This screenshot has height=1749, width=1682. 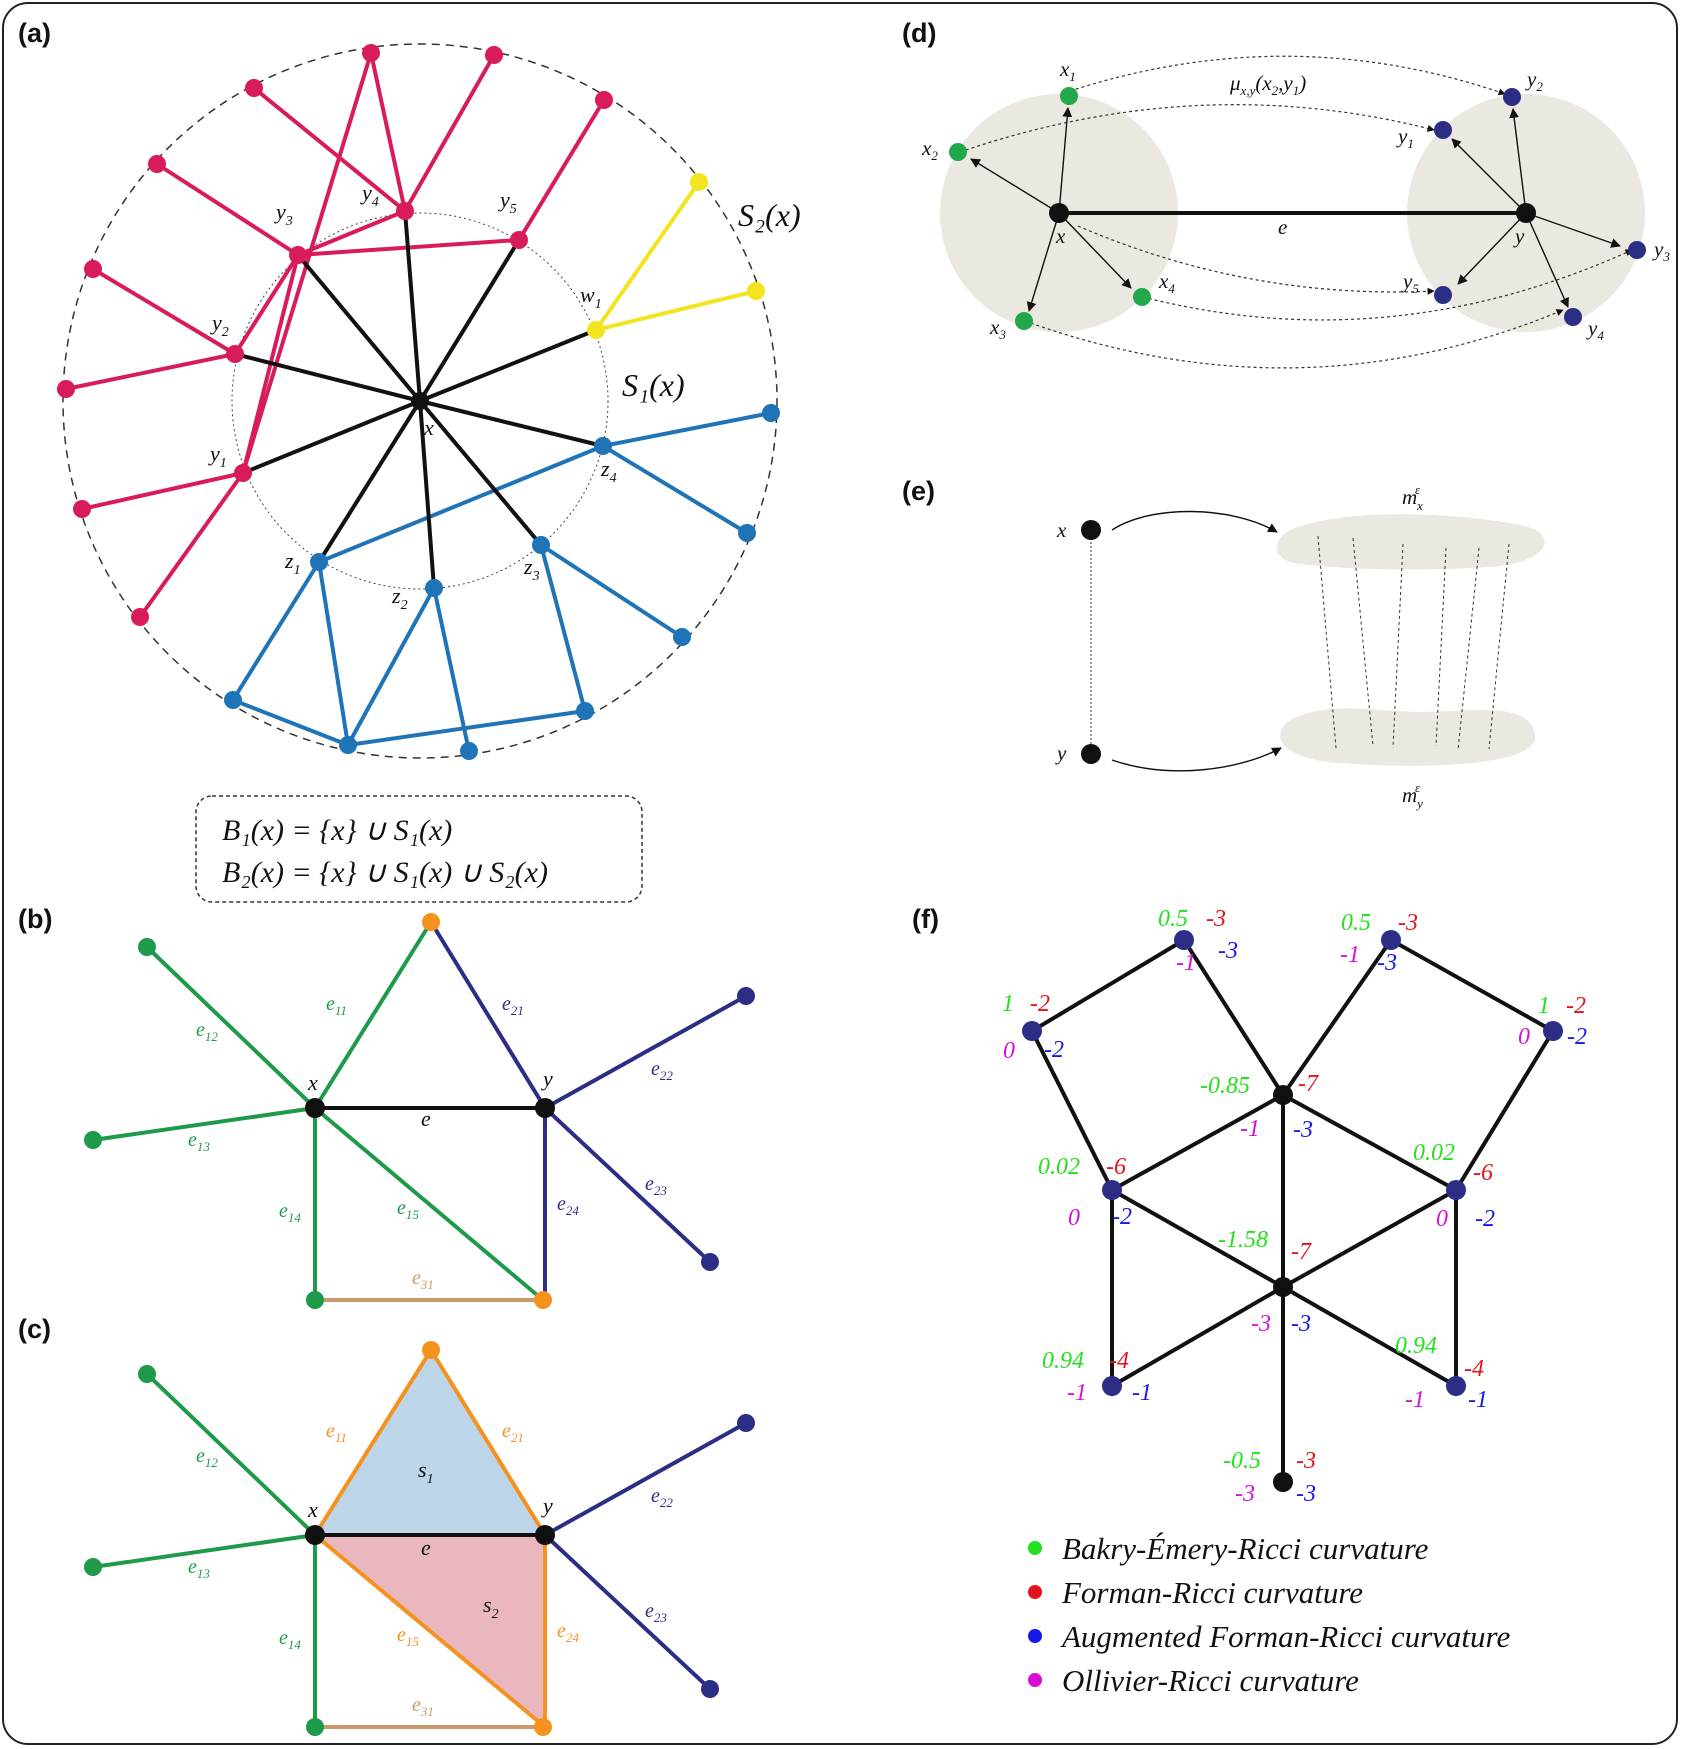 I want to click on w-group-nodes, so click(x=676, y=256).